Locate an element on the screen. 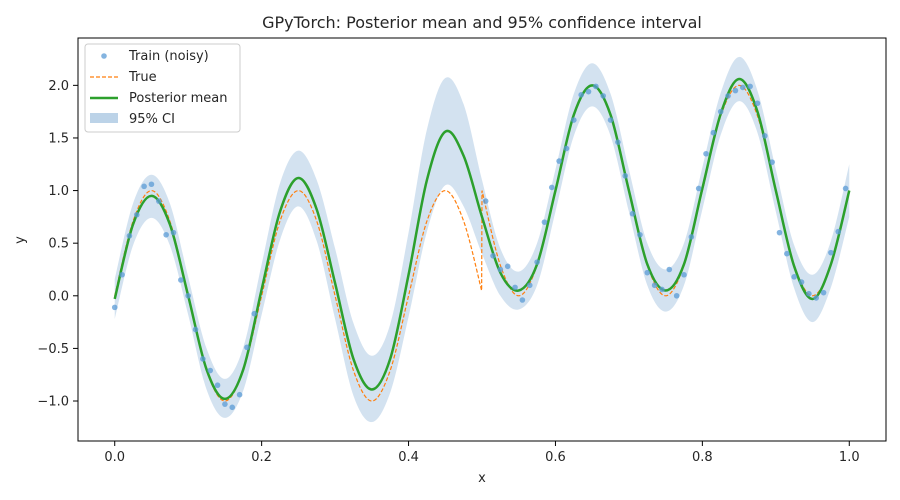  legend: Train (noisy) True Posterior mean 95% CI is located at coordinates (162, 88).